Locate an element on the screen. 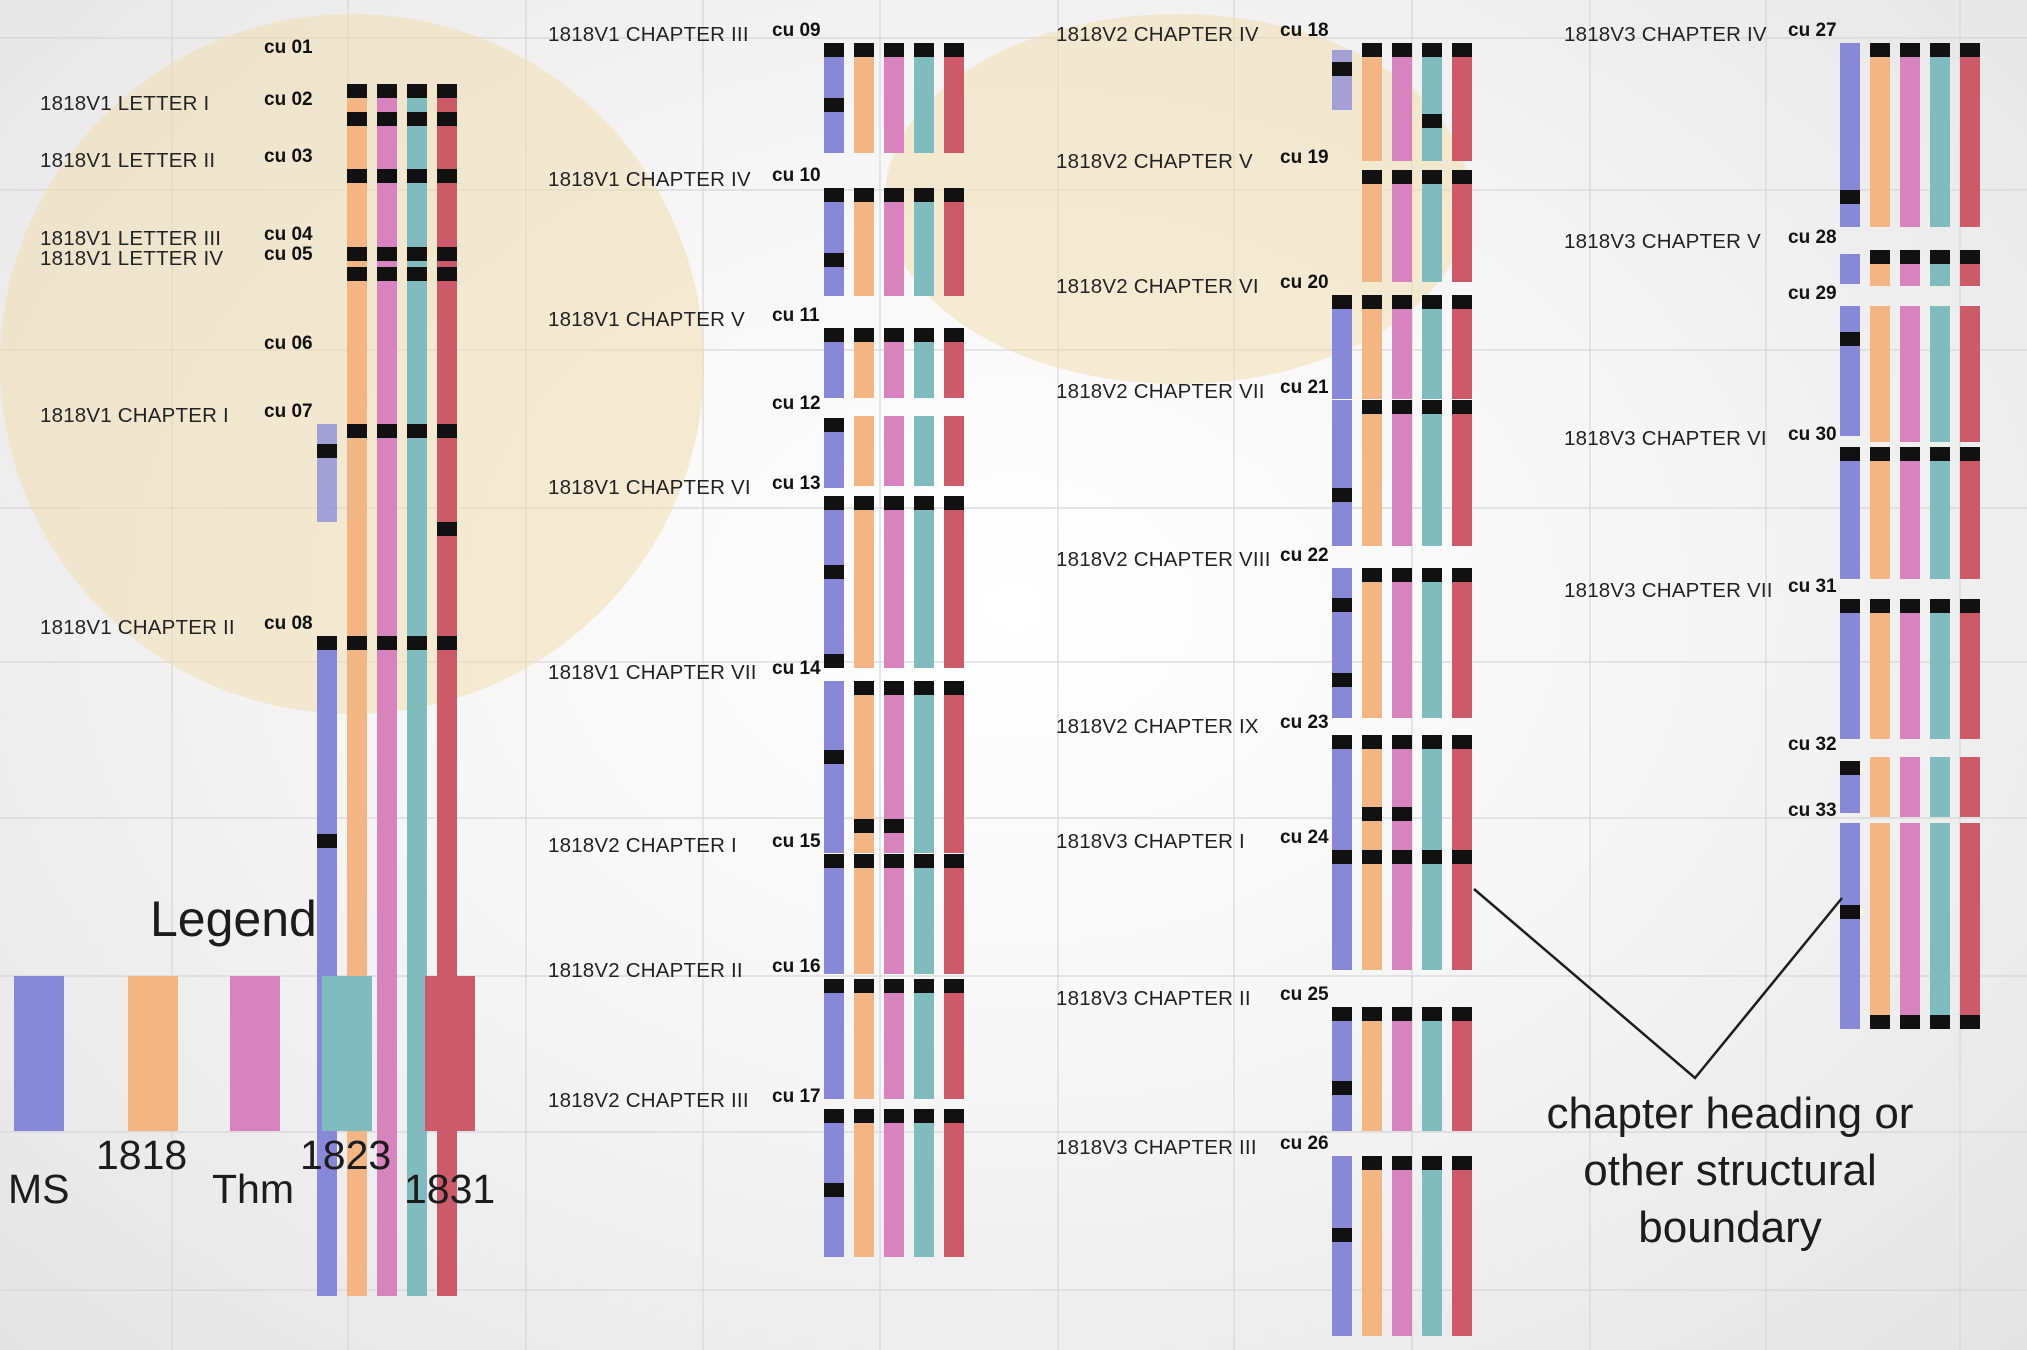 The image size is (2027, 1350). collation-unit-label: cu 30 is located at coordinates (1812, 434).